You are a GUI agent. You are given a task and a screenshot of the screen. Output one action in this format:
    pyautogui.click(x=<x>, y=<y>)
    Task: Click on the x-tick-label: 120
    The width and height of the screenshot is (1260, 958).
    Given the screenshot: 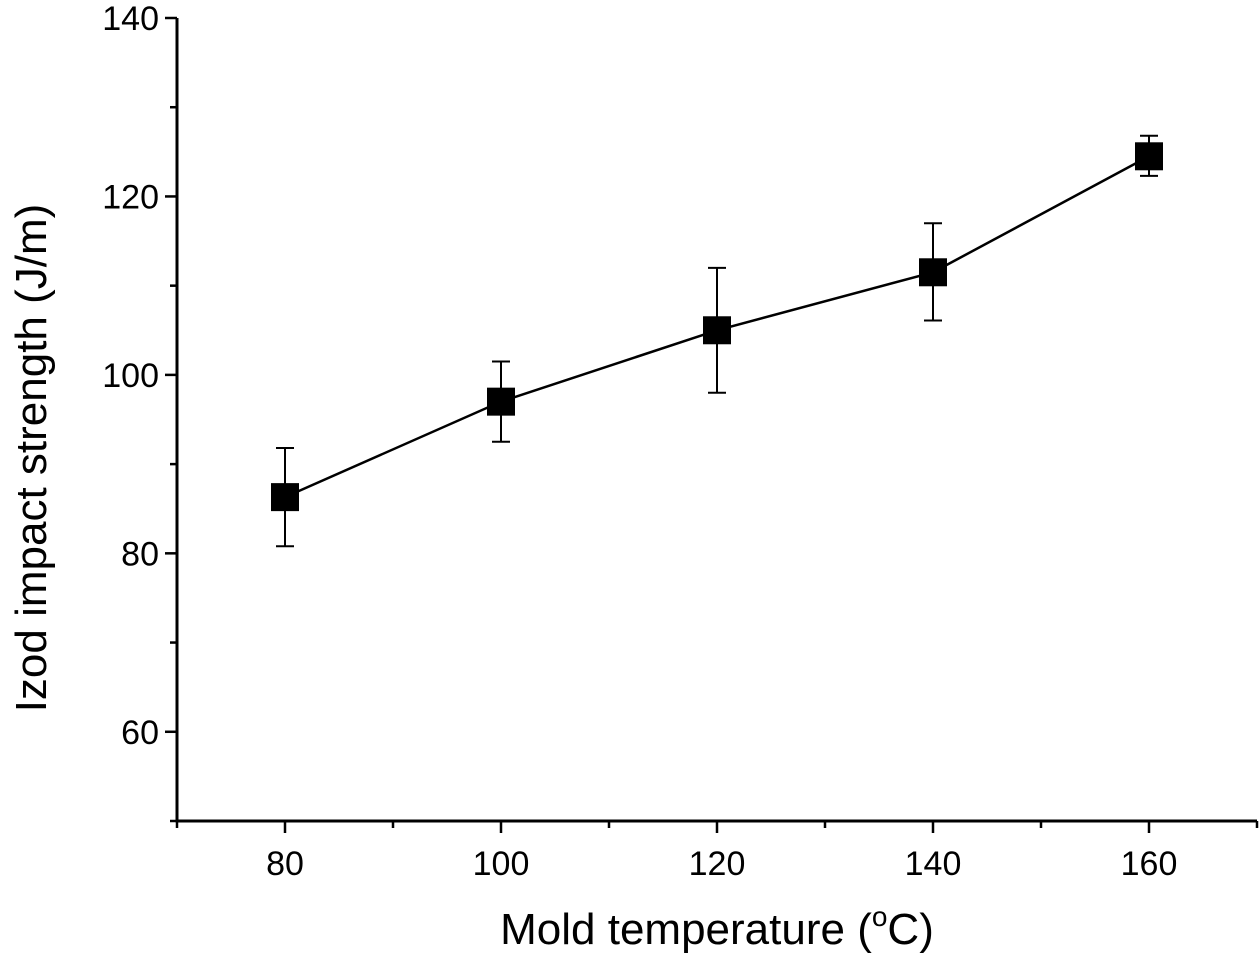 What is the action you would take?
    pyautogui.click(x=717, y=864)
    